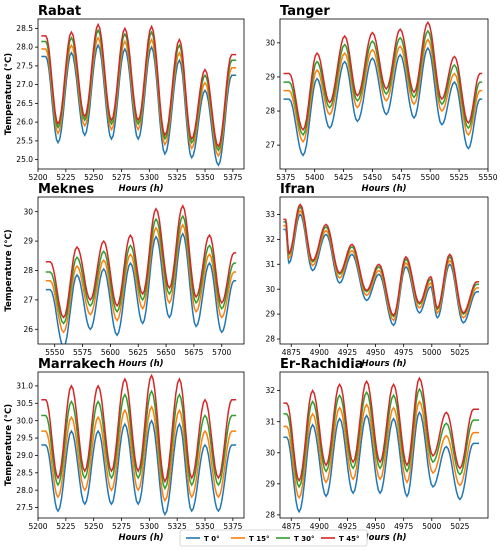 The width and height of the screenshot is (500, 550). What do you see at coordinates (321, 364) in the screenshot?
I see `panel-title: Er-Rachidia` at bounding box center [321, 364].